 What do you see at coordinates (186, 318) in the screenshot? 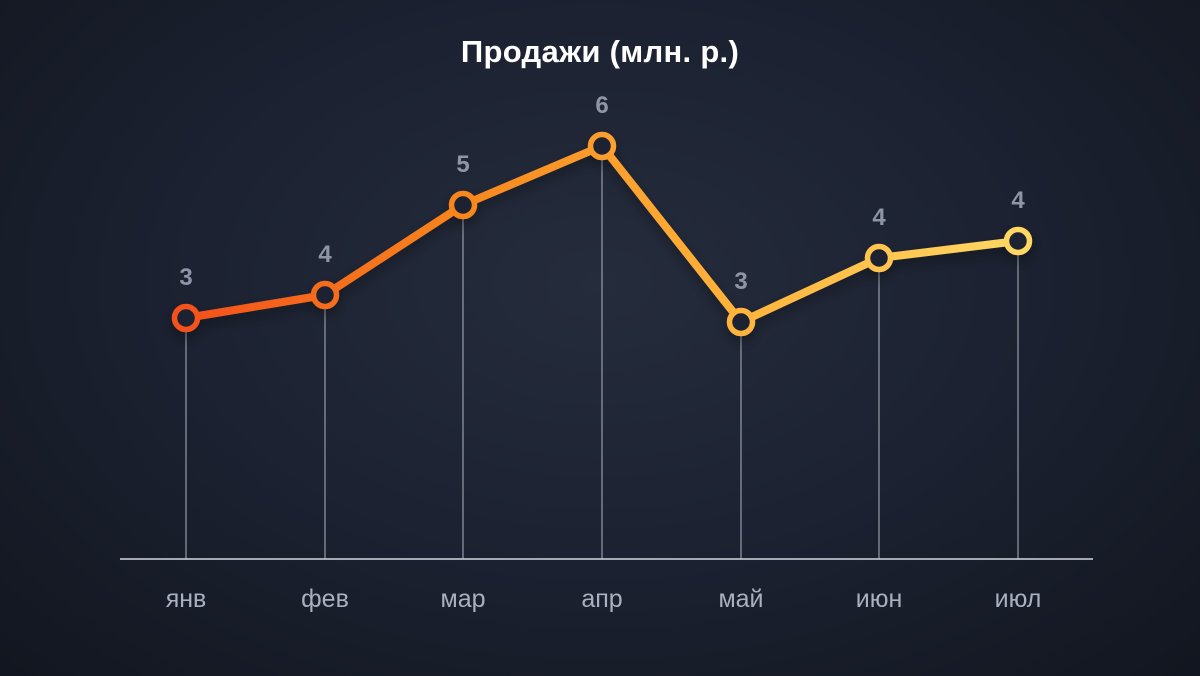
I see `data-point-marker-янв` at bounding box center [186, 318].